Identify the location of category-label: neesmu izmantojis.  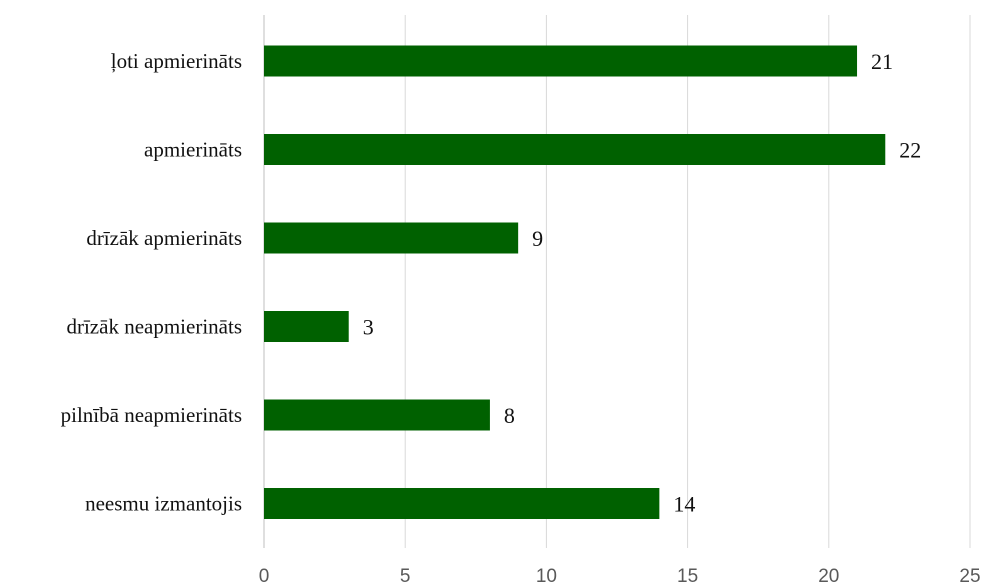
(163, 504).